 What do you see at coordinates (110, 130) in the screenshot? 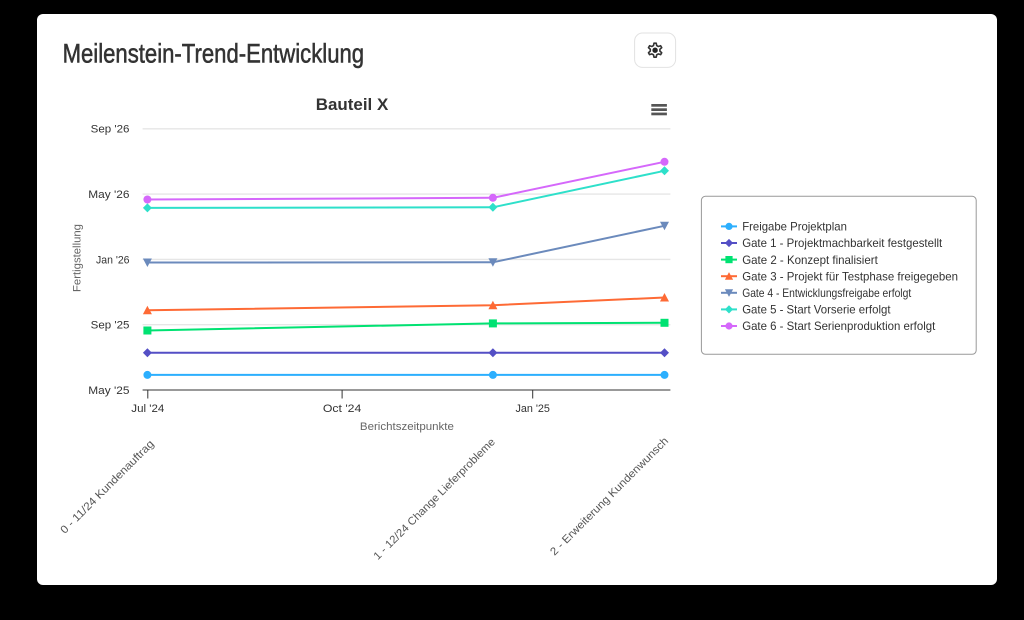
I see `svg-text: Sep '26` at bounding box center [110, 130].